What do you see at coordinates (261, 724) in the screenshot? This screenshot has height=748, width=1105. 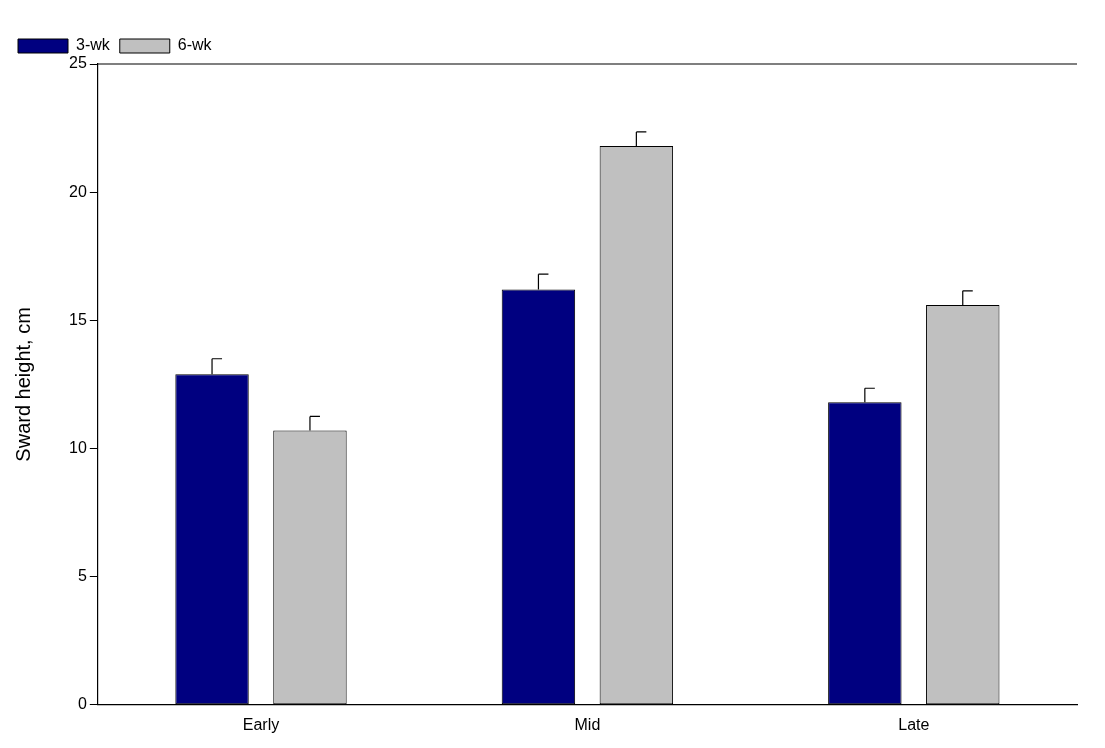 I see `x-tick-label: Early` at bounding box center [261, 724].